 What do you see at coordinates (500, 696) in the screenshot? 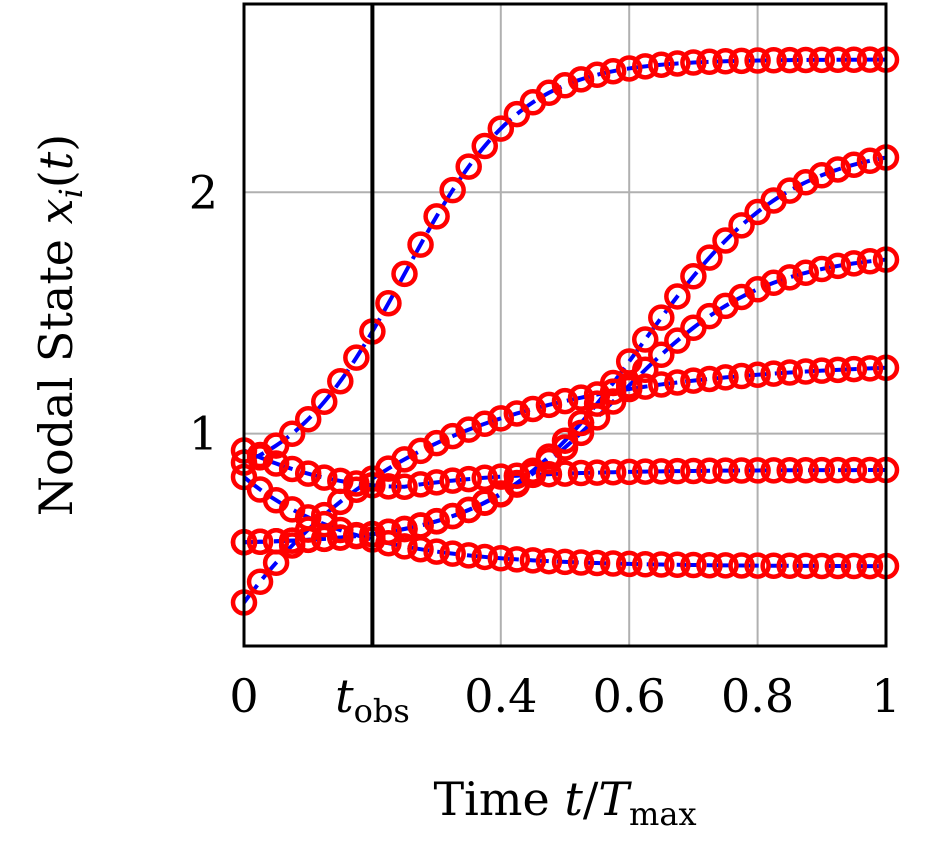
I see `x-tick-label: 0.4` at bounding box center [500, 696].